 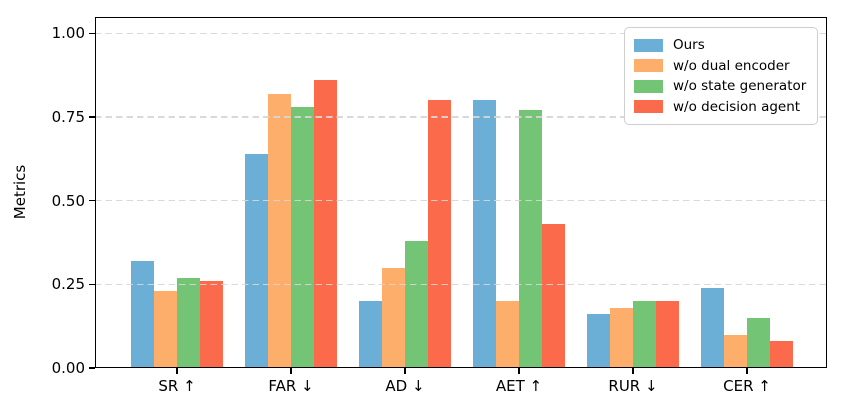 I want to click on legend-item-label: w/o state generator, so click(x=740, y=86).